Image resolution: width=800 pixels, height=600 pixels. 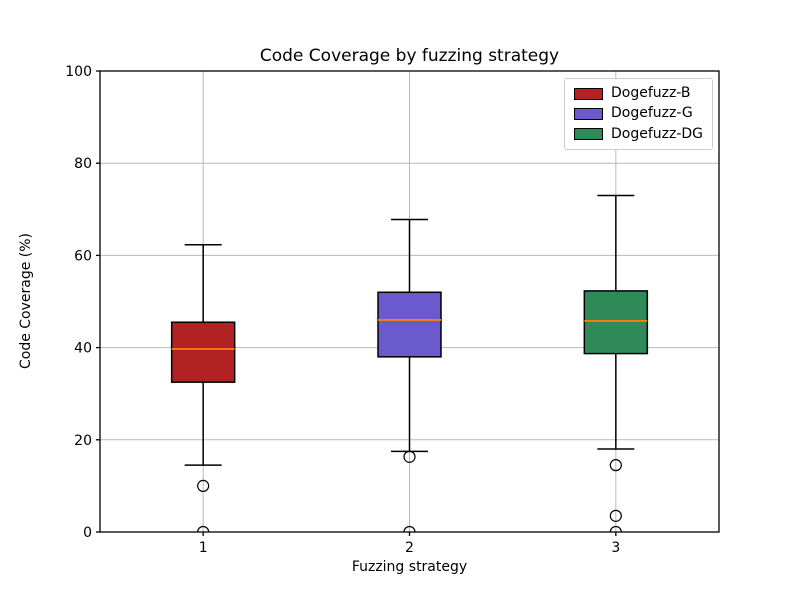 I want to click on y-axis-label: Code Coverage (%), so click(x=26, y=301).